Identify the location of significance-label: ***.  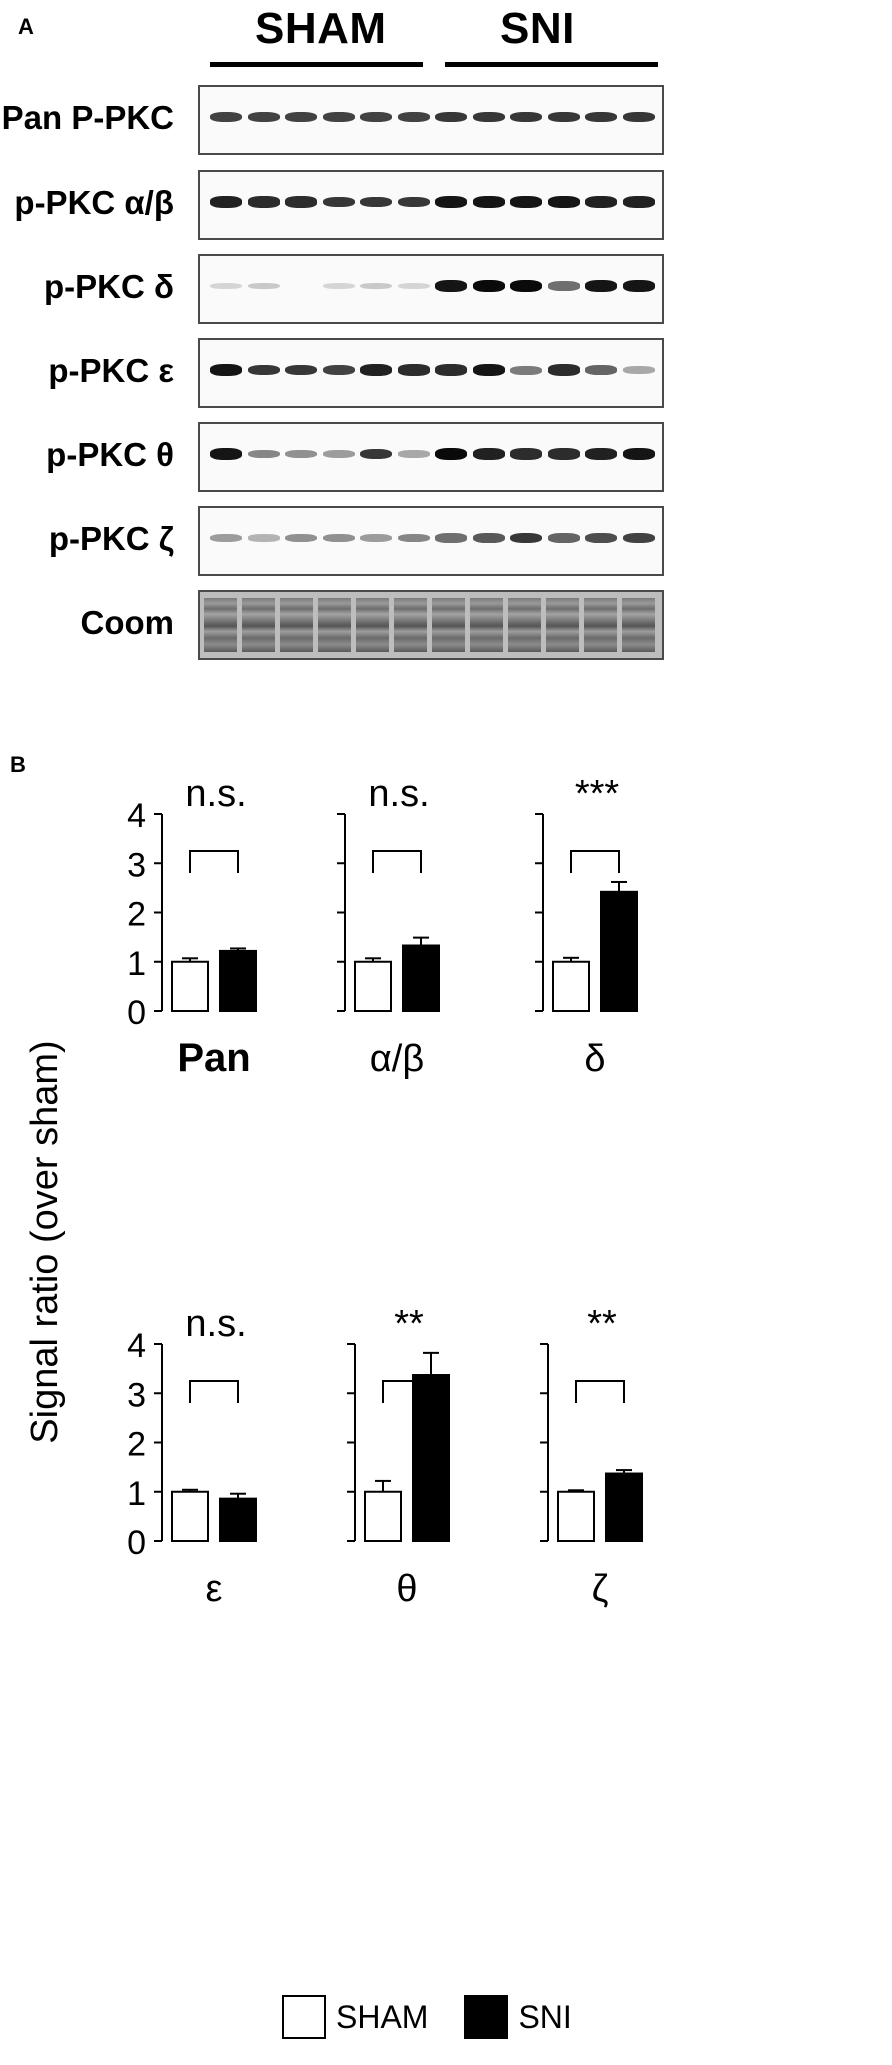
(597, 794).